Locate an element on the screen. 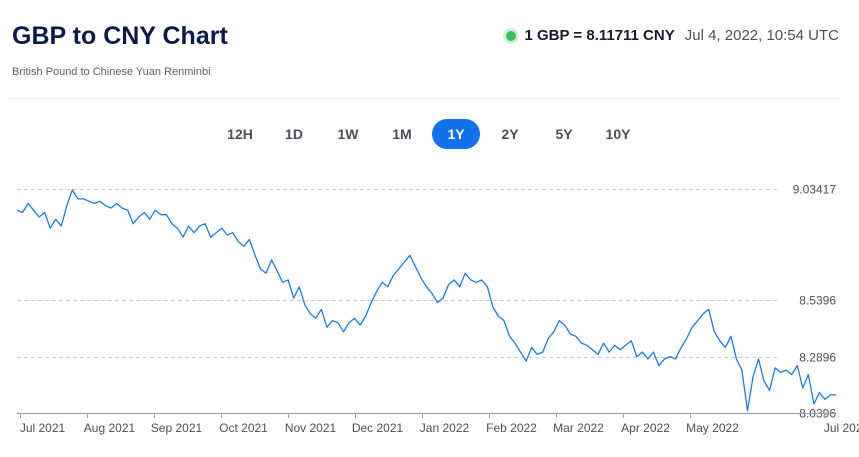 The width and height of the screenshot is (859, 457). tab-2y: 2Y is located at coordinates (510, 134).